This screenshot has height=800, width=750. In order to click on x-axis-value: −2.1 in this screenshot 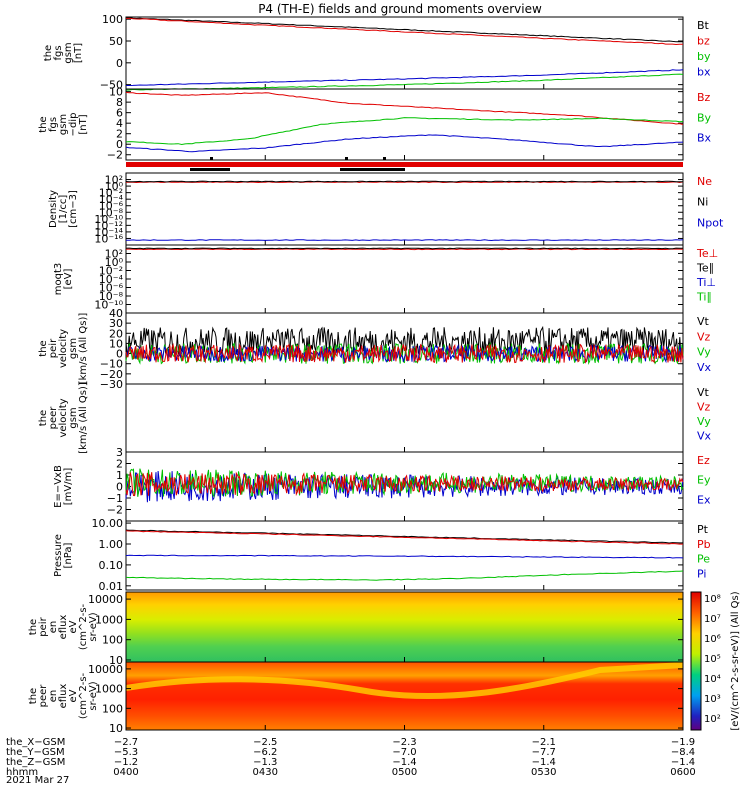, I will do `click(544, 742)`.